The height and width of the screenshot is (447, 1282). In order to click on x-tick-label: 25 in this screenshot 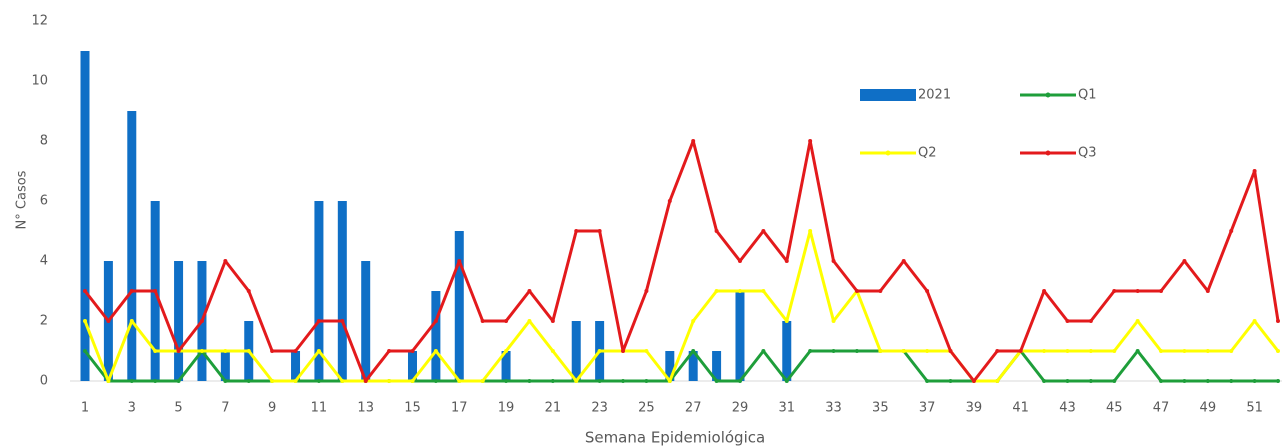, I will do `click(646, 408)`.